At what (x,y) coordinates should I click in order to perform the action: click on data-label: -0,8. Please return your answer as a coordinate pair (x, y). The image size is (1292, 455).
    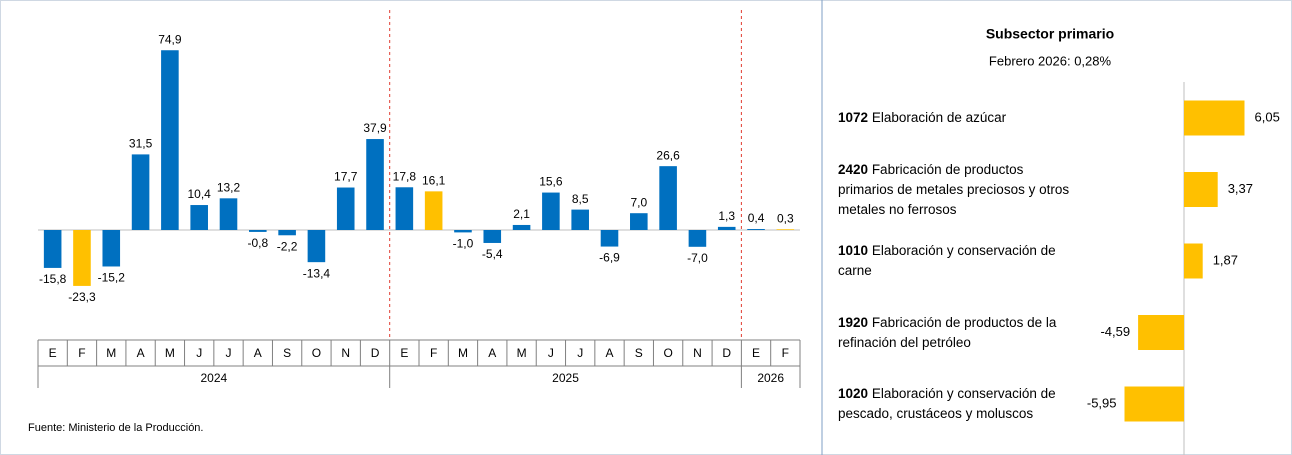
    Looking at the image, I should click on (257, 243).